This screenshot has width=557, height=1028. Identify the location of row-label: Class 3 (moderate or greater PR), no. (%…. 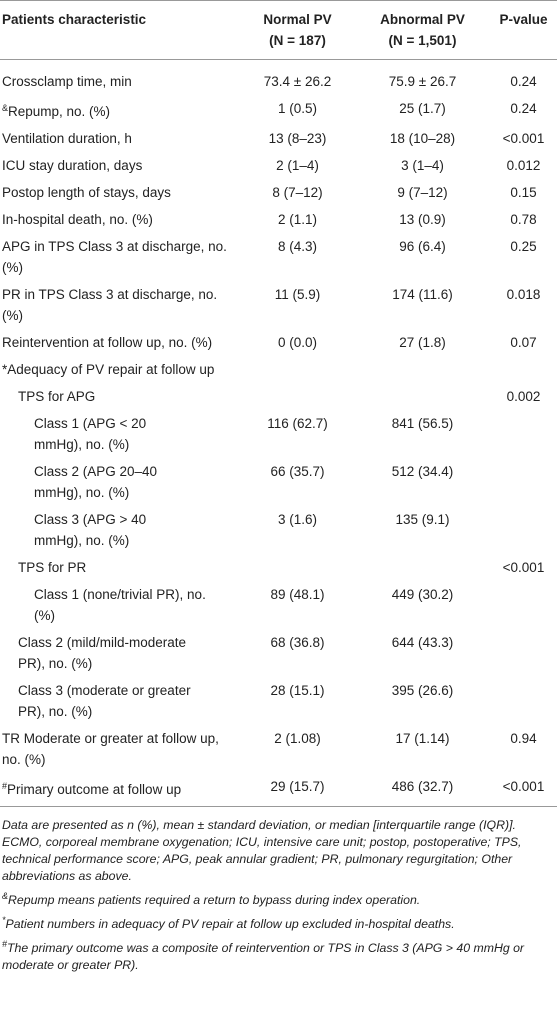
(120, 701).